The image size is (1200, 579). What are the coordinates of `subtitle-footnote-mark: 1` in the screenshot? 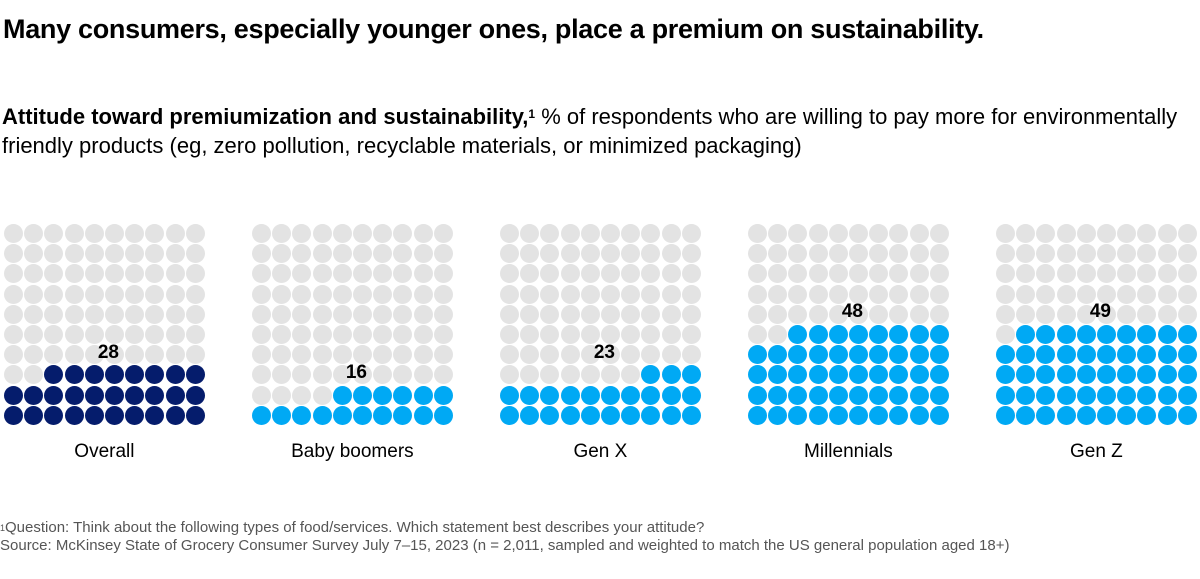 It's located at (532, 114).